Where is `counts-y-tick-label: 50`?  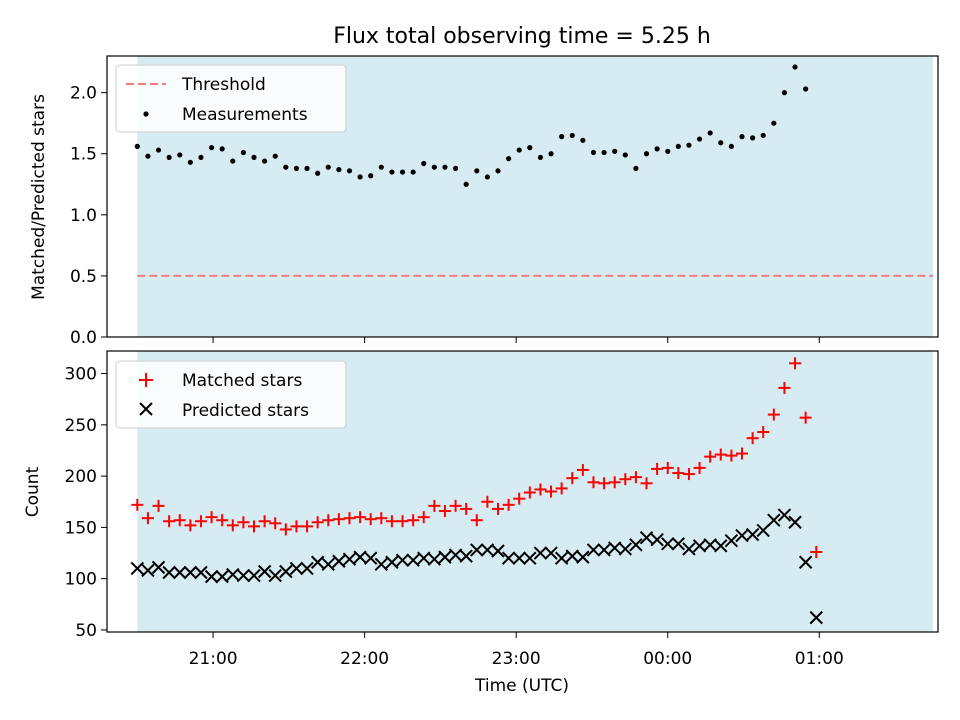
counts-y-tick-label: 50 is located at coordinates (86, 631).